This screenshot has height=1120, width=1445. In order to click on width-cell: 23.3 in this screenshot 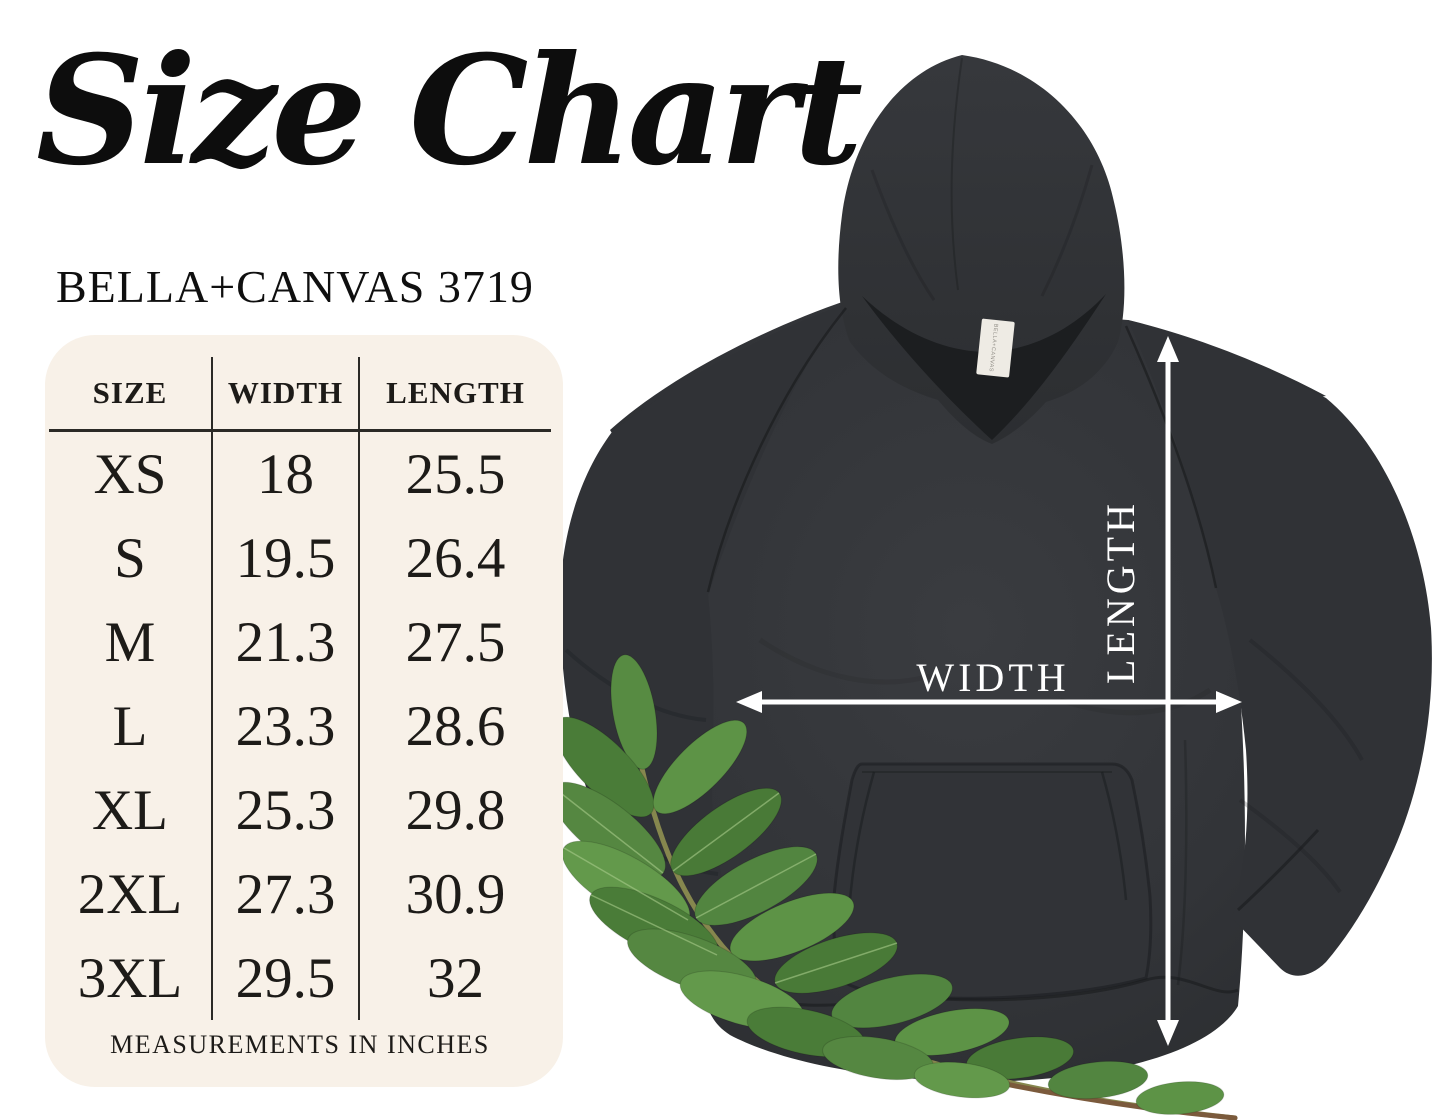, I will do `click(286, 726)`.